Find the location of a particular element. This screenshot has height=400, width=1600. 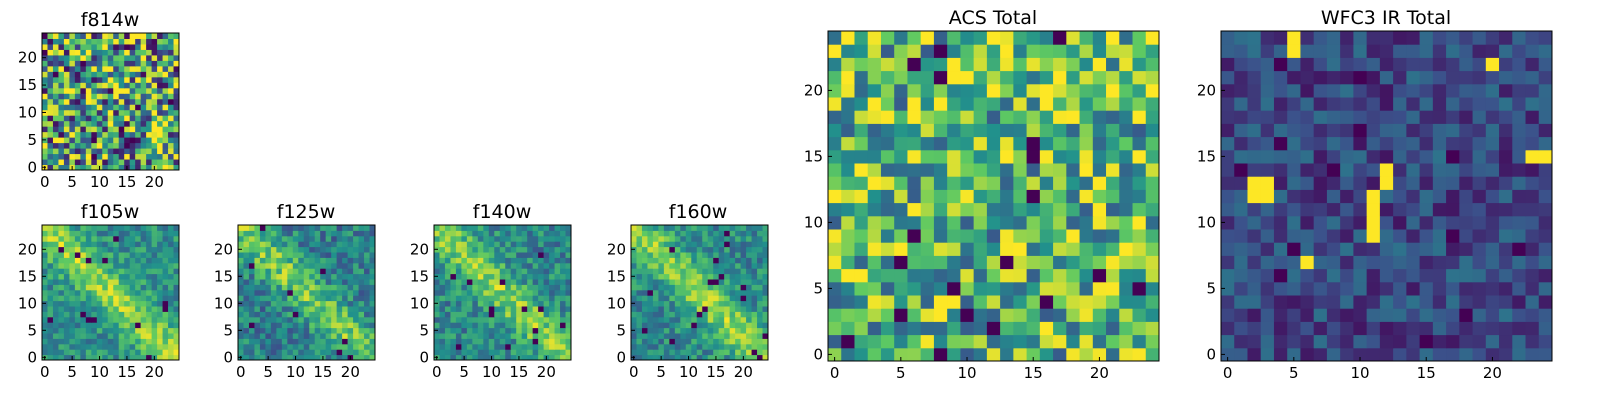

panel-title: WFC3 IR Total is located at coordinates (1386, 18).